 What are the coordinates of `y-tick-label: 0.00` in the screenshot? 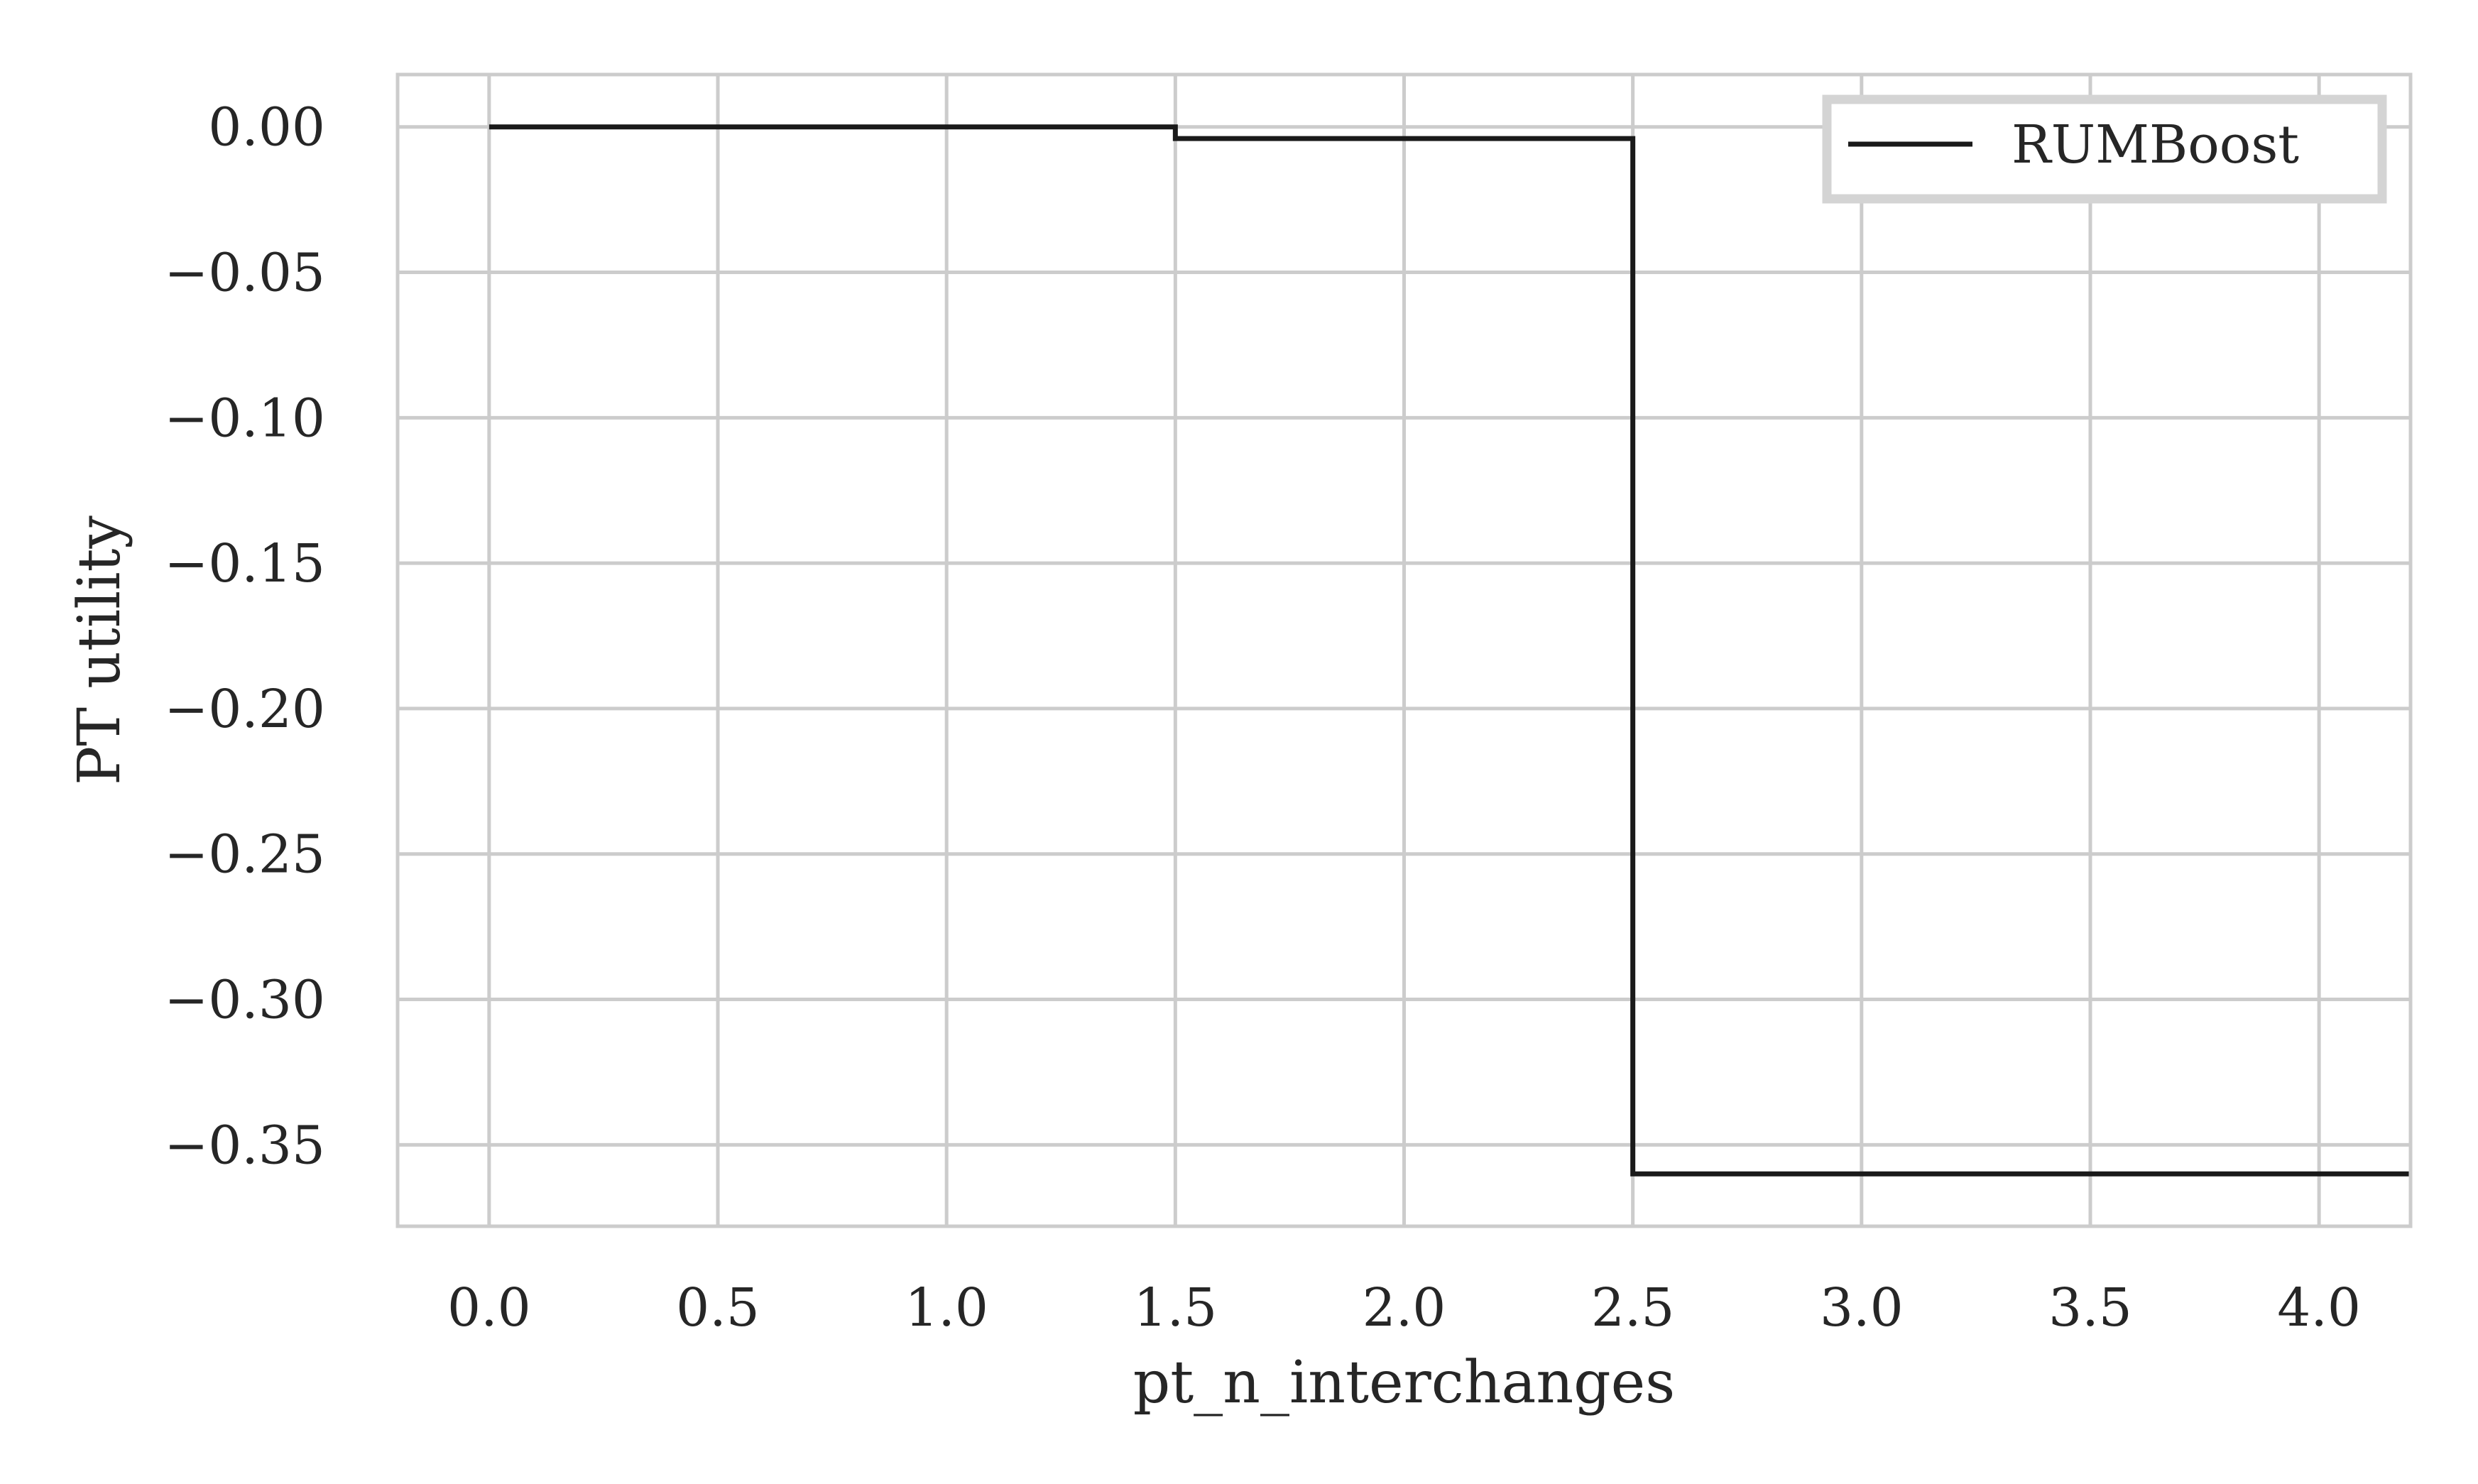 It's located at (266, 127).